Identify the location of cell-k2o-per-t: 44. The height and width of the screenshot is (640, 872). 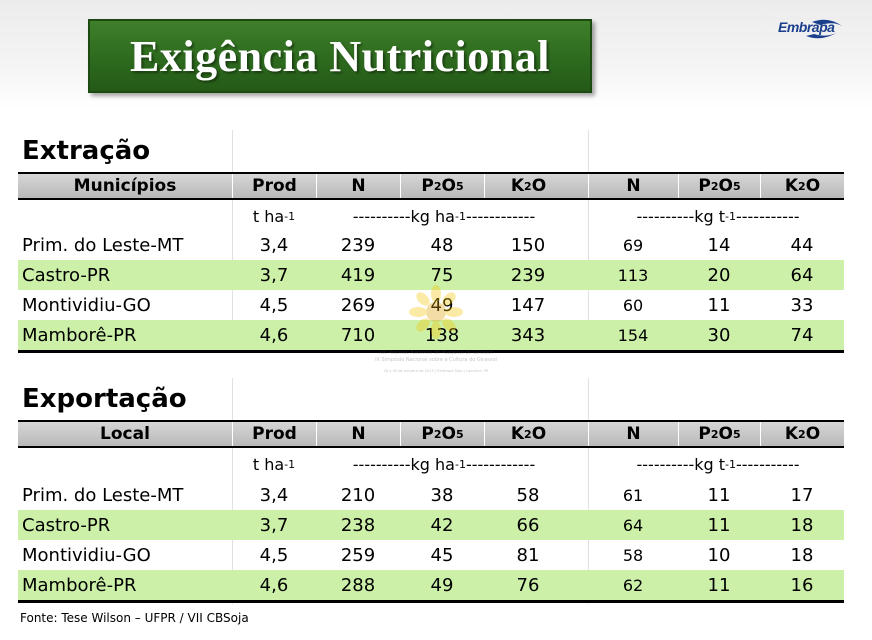
(802, 245).